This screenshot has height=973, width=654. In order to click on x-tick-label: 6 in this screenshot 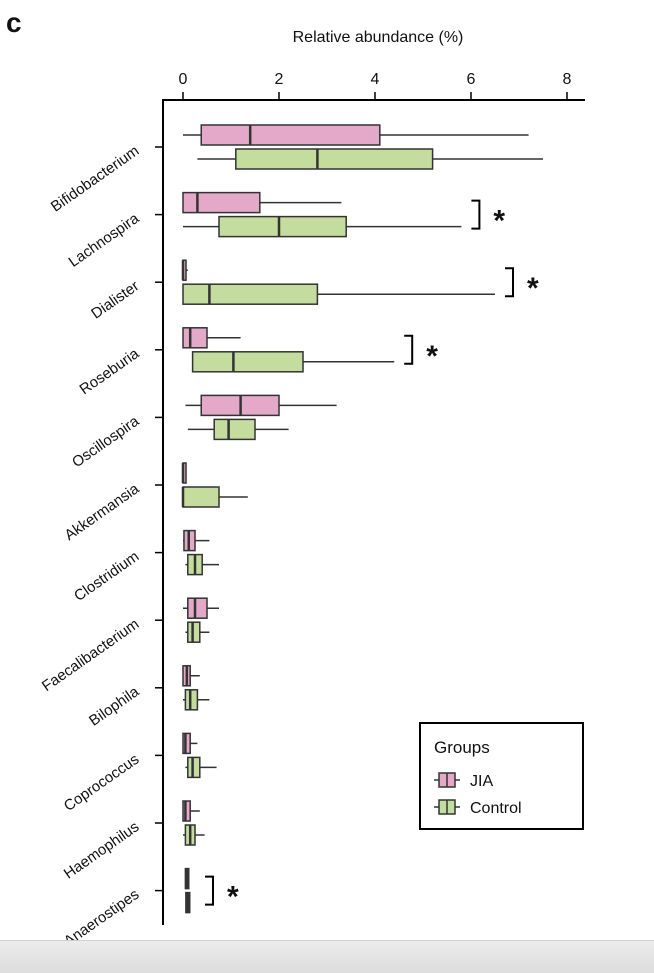, I will do `click(471, 79)`.